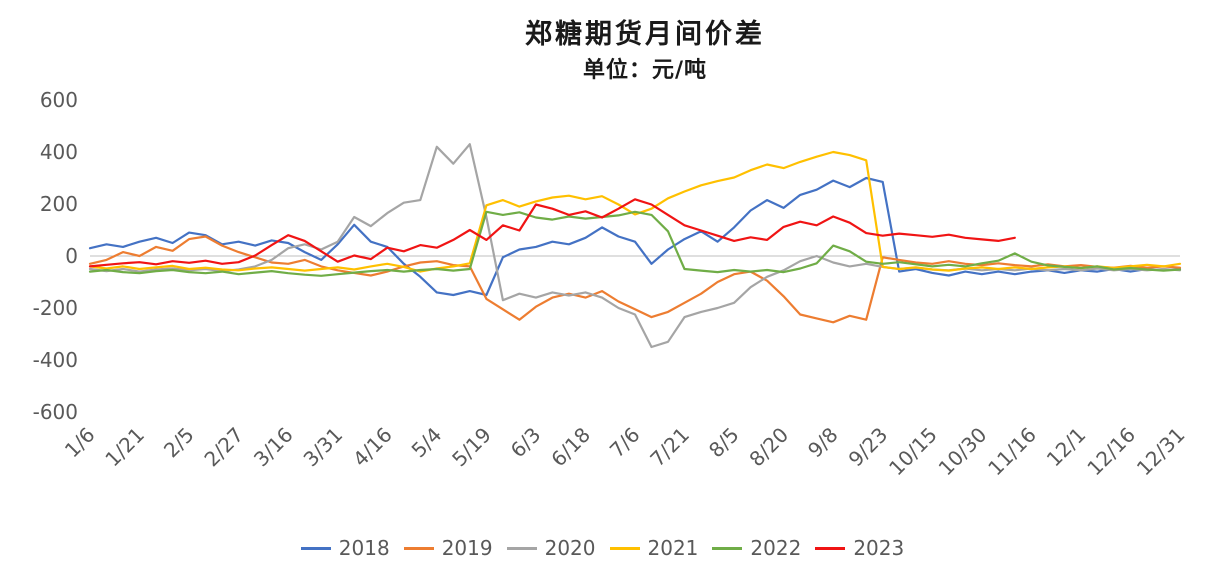 The height and width of the screenshot is (576, 1205). Describe the element at coordinates (80, 443) in the screenshot. I see `x-axis-tick-label: 1/6` at that location.